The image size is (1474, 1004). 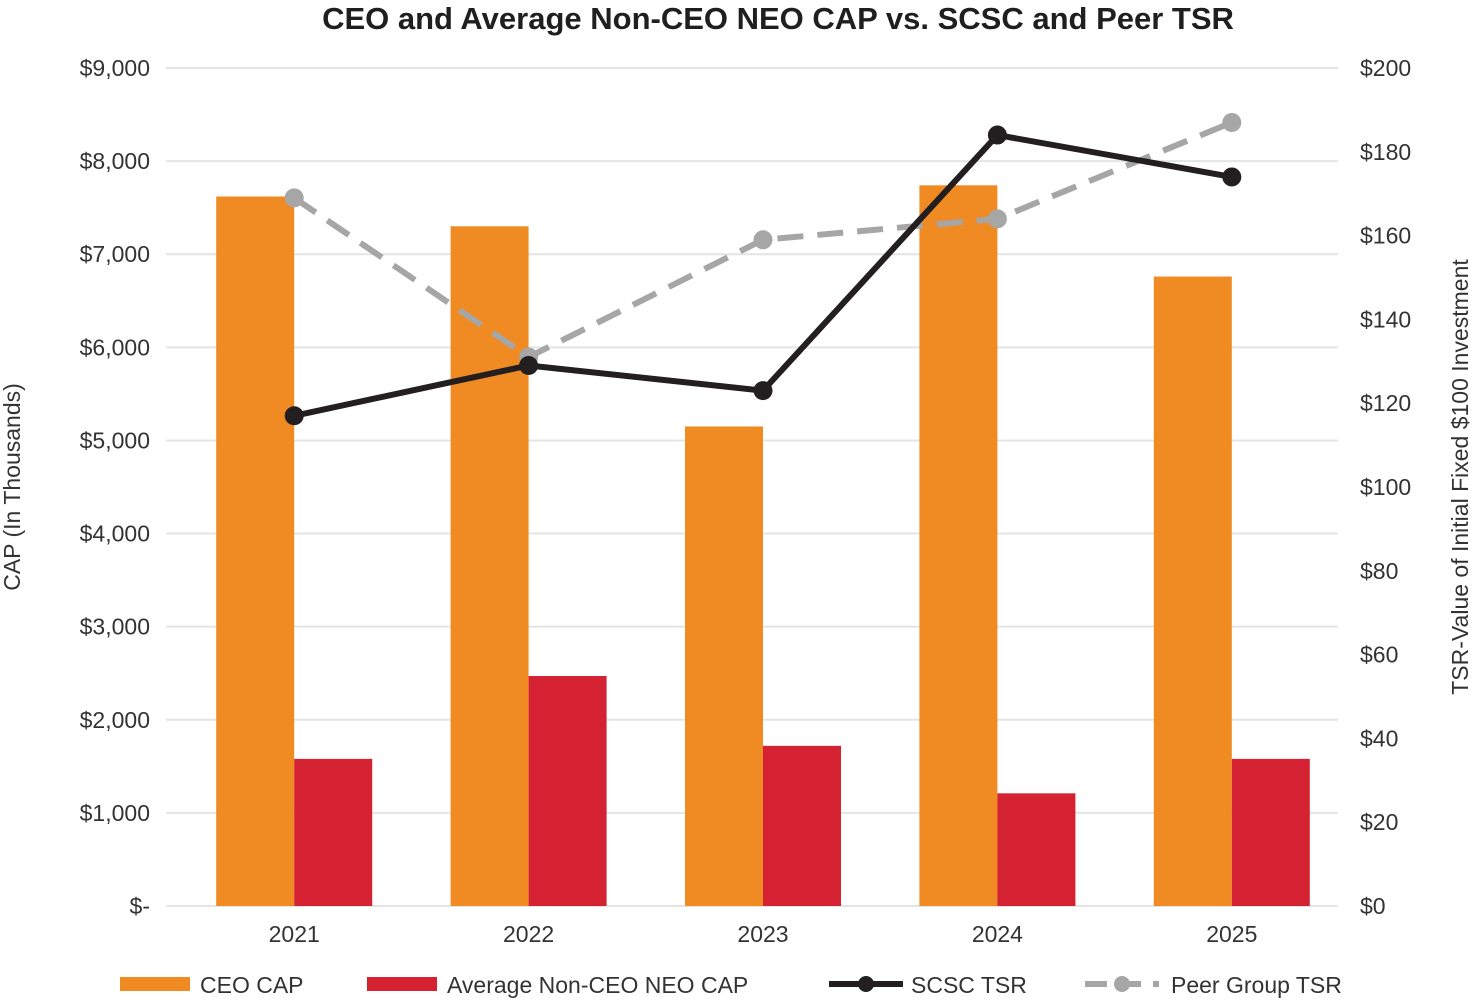 I want to click on x-tick-label: 2024, so click(x=997, y=934).